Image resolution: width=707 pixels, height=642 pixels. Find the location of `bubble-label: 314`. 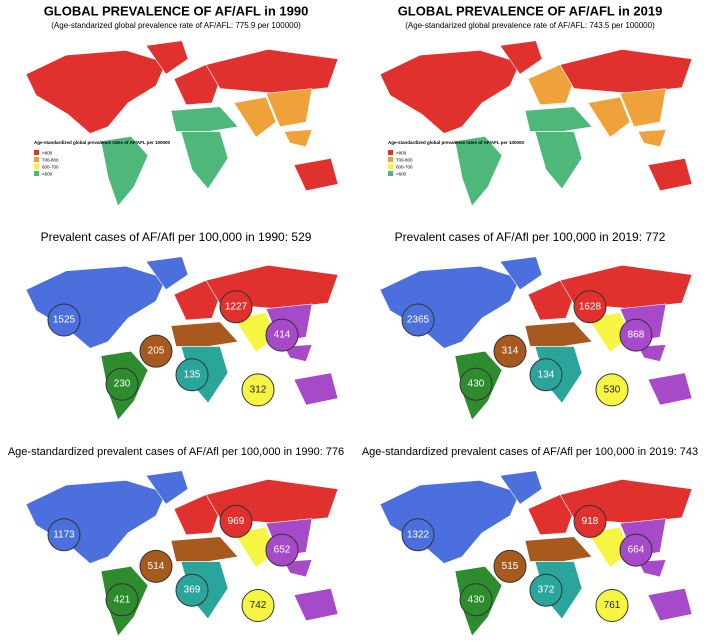

bubble-label: 314 is located at coordinates (510, 351).